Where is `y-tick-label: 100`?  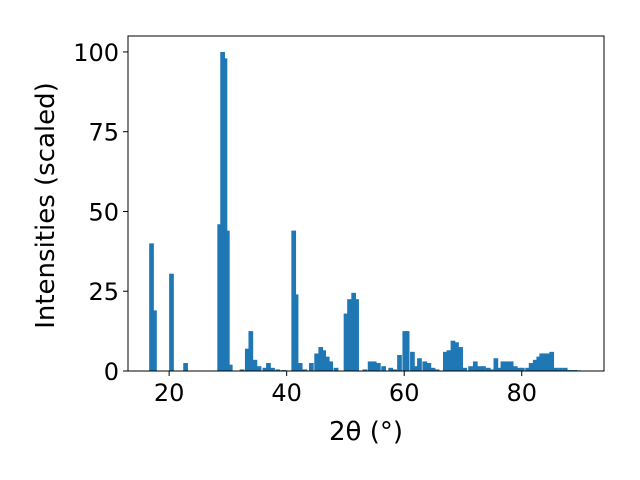 y-tick-label: 100 is located at coordinates (96, 53).